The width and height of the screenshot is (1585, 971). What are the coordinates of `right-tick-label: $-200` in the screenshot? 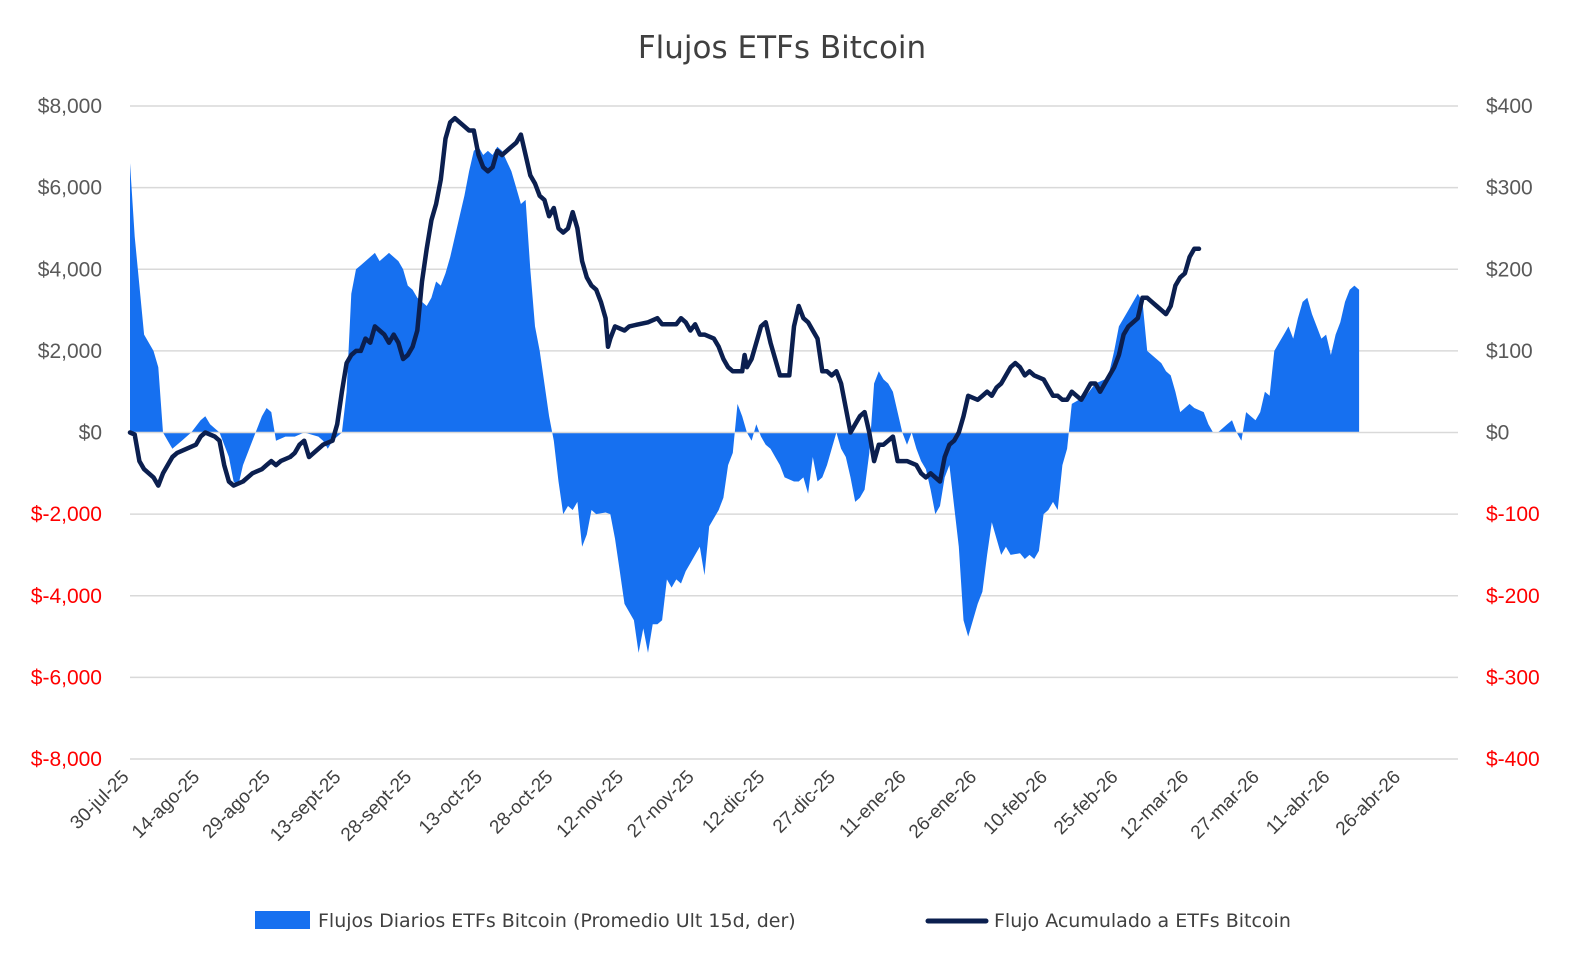 It's located at (1513, 596).